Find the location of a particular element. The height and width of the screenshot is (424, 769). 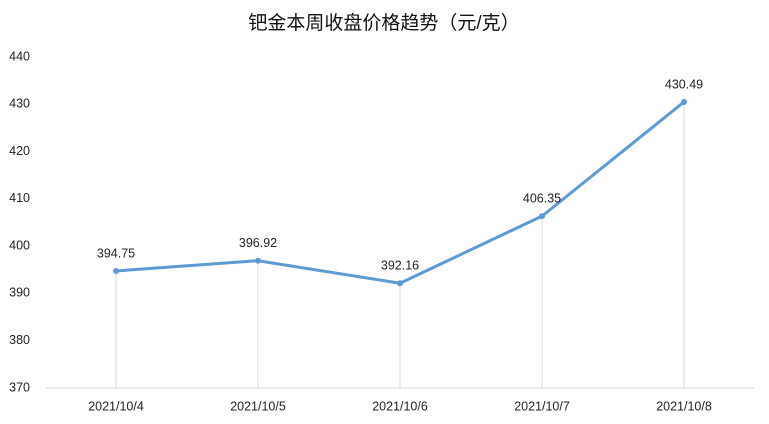

data-label: 396.92 is located at coordinates (258, 243).